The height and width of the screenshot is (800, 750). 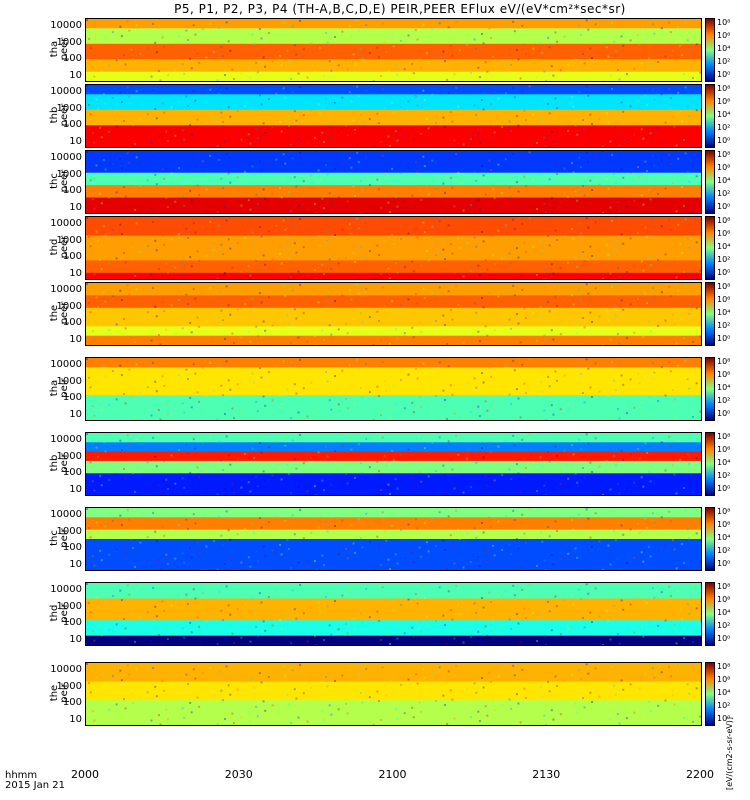 What do you see at coordinates (69, 42) in the screenshot?
I see `y-tick-label: 1000` at bounding box center [69, 42].